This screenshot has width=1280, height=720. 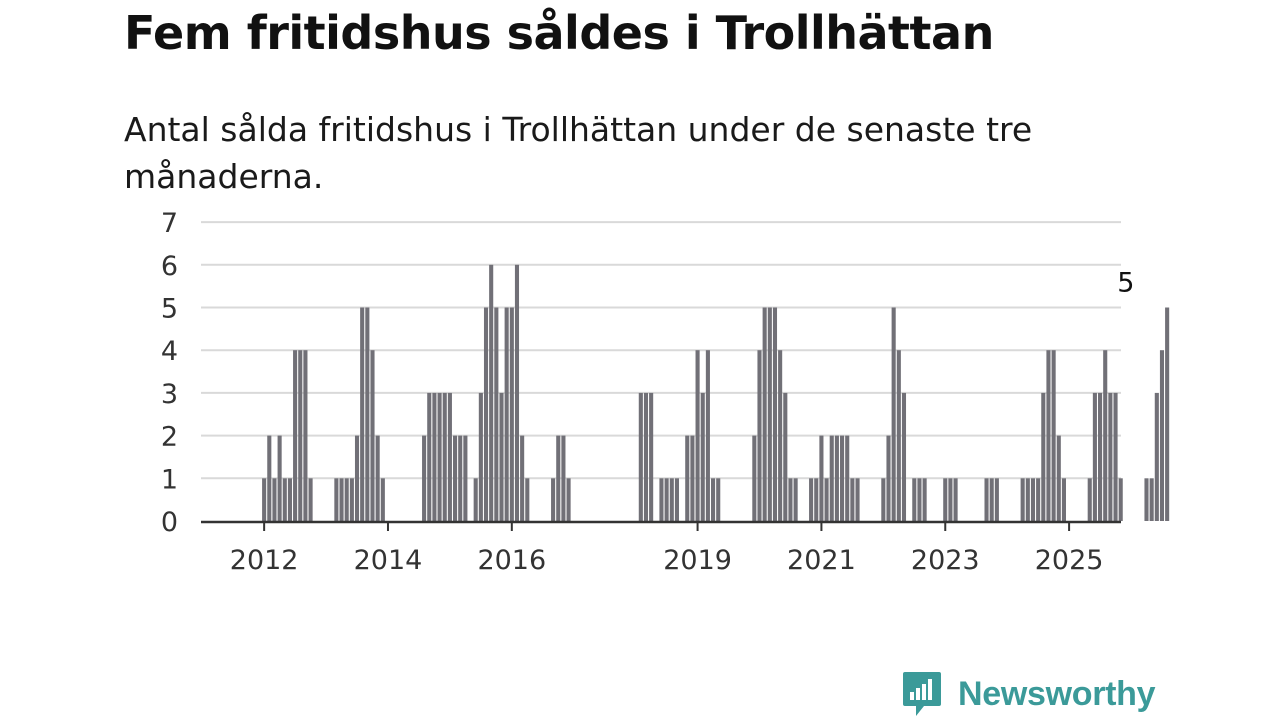 I want to click on y-tick-label: 7, so click(x=169, y=223).